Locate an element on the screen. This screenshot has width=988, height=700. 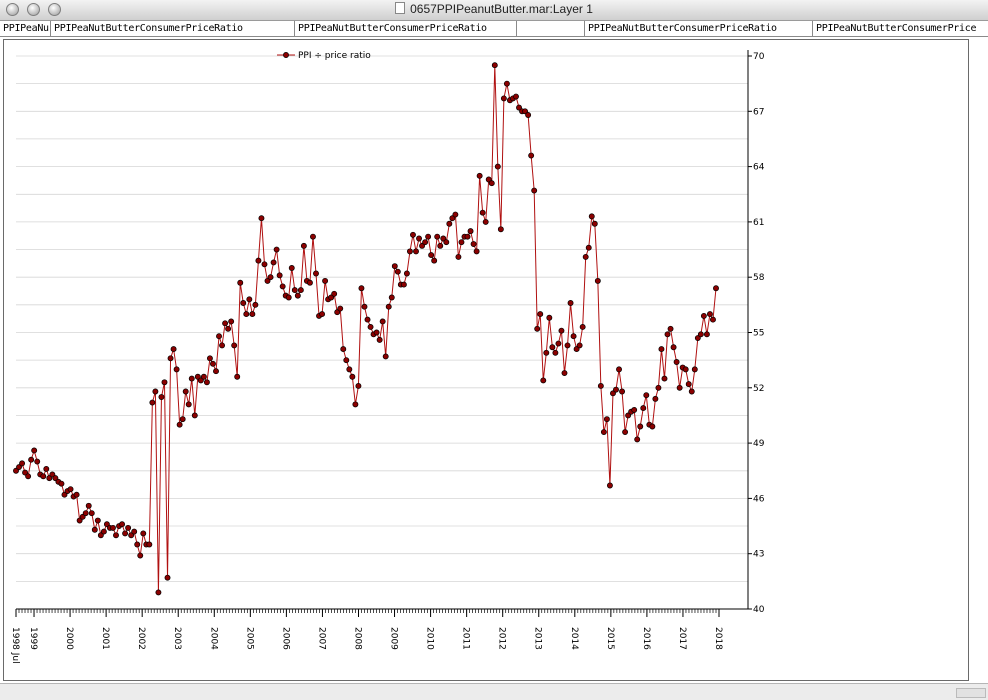
y-tick-label: 70 is located at coordinates (759, 57).